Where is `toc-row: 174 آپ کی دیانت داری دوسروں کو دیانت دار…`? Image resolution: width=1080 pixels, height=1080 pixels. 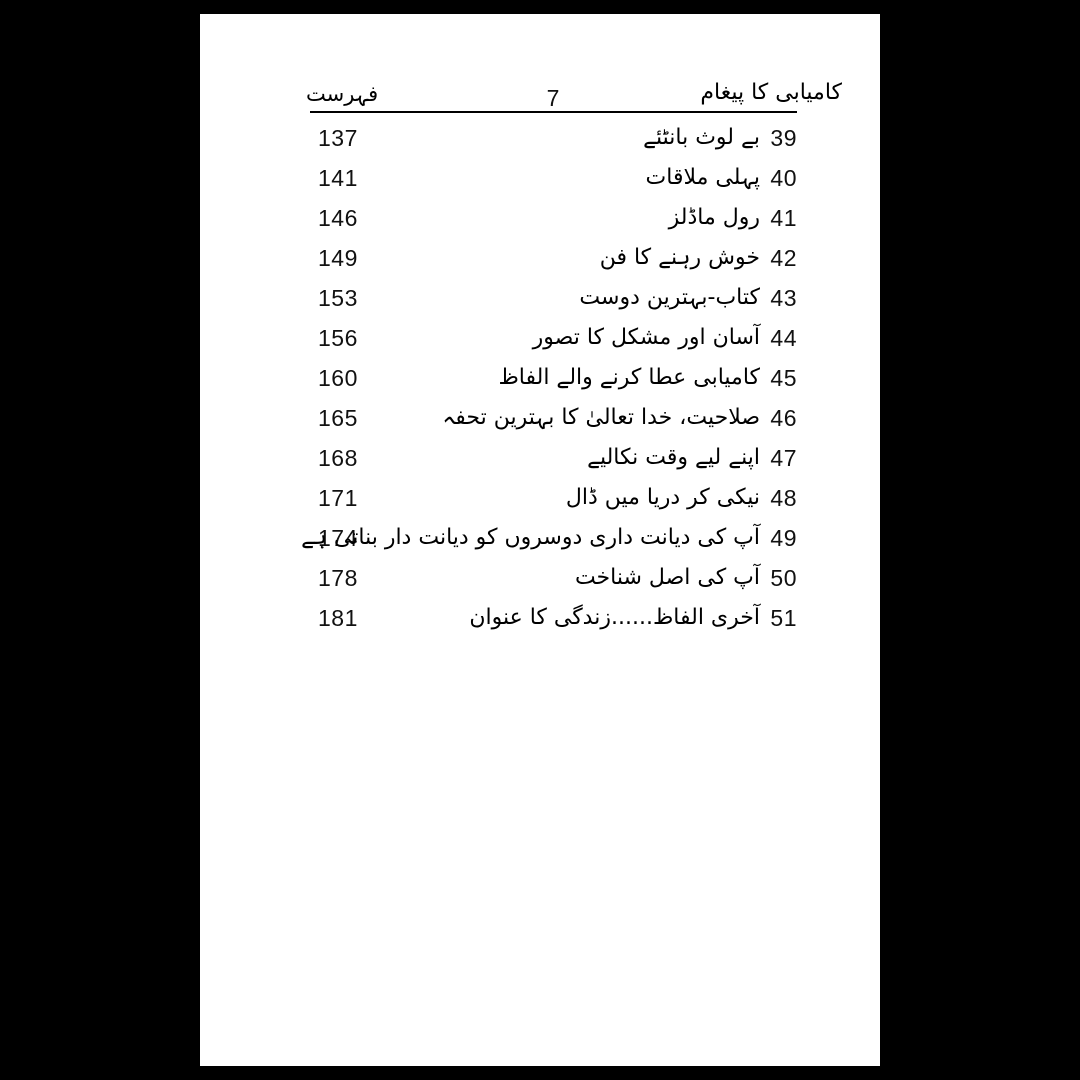 toc-row: 174 آپ کی دیانت داری دوسروں کو دیانت دار… is located at coordinates (540, 538).